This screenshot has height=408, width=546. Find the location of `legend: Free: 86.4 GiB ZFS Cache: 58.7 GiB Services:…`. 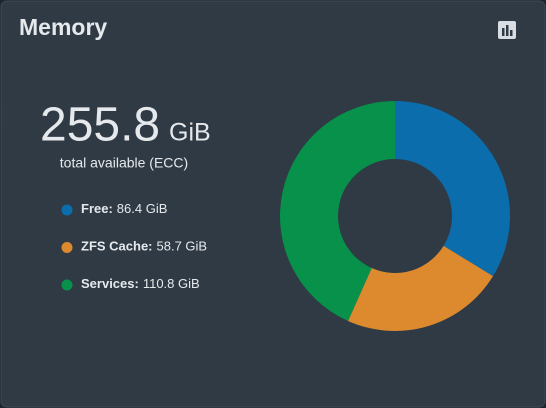

legend: Free: 86.4 GiB ZFS Cache: 58.7 GiB Services:… is located at coordinates (134, 246).